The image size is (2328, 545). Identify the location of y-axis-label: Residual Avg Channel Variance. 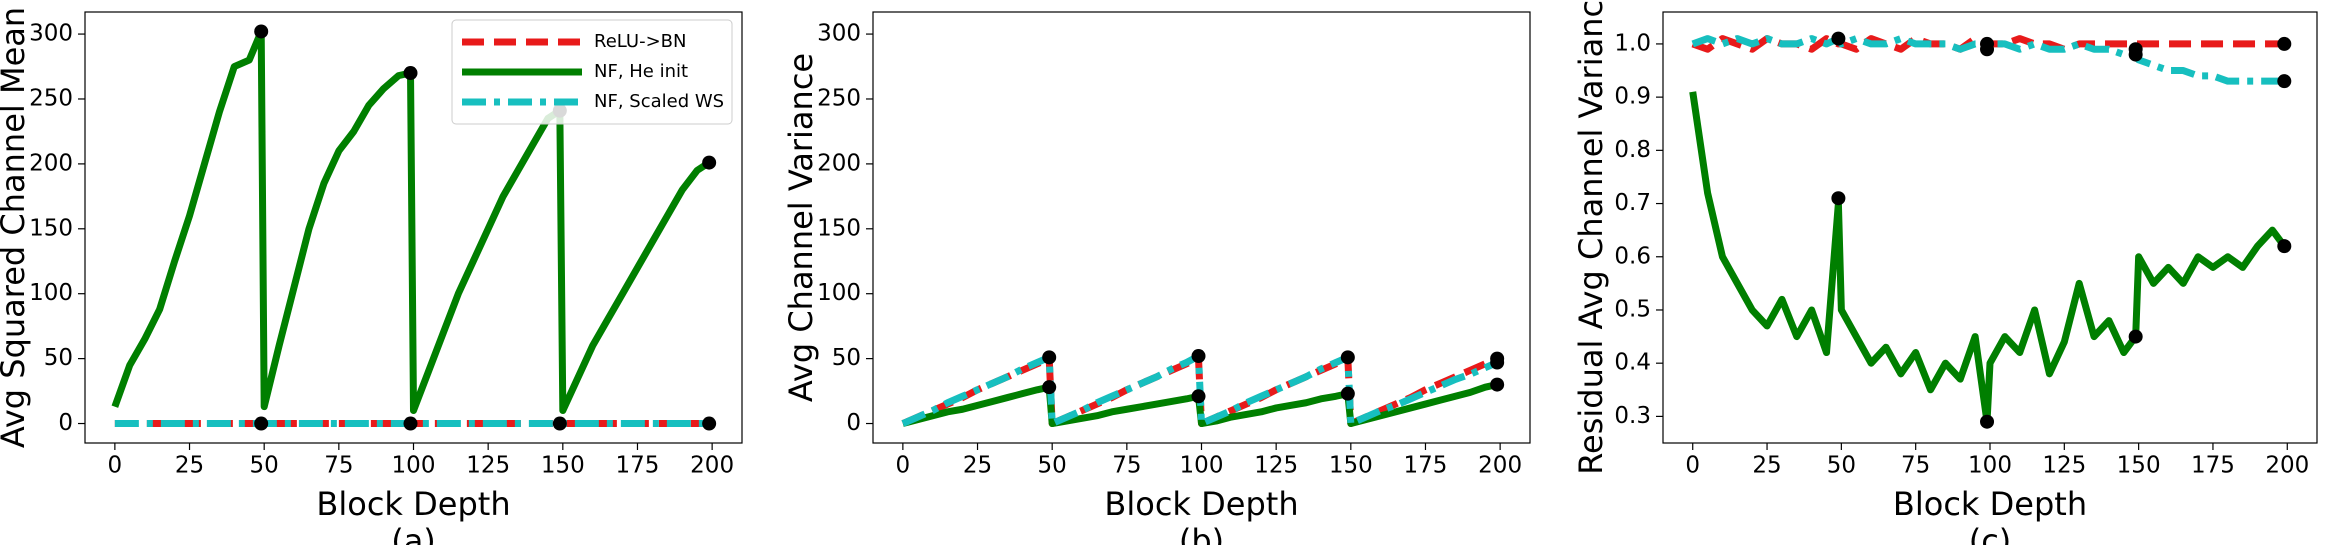
(1591, 237).